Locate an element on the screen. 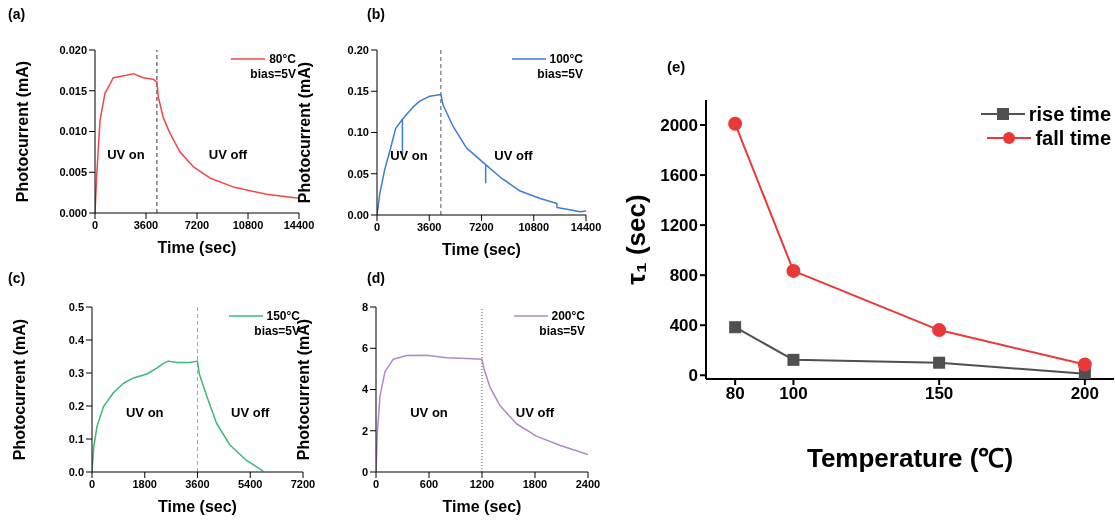 The height and width of the screenshot is (531, 1115). y-tick-label: 0.010 is located at coordinates (73, 131).